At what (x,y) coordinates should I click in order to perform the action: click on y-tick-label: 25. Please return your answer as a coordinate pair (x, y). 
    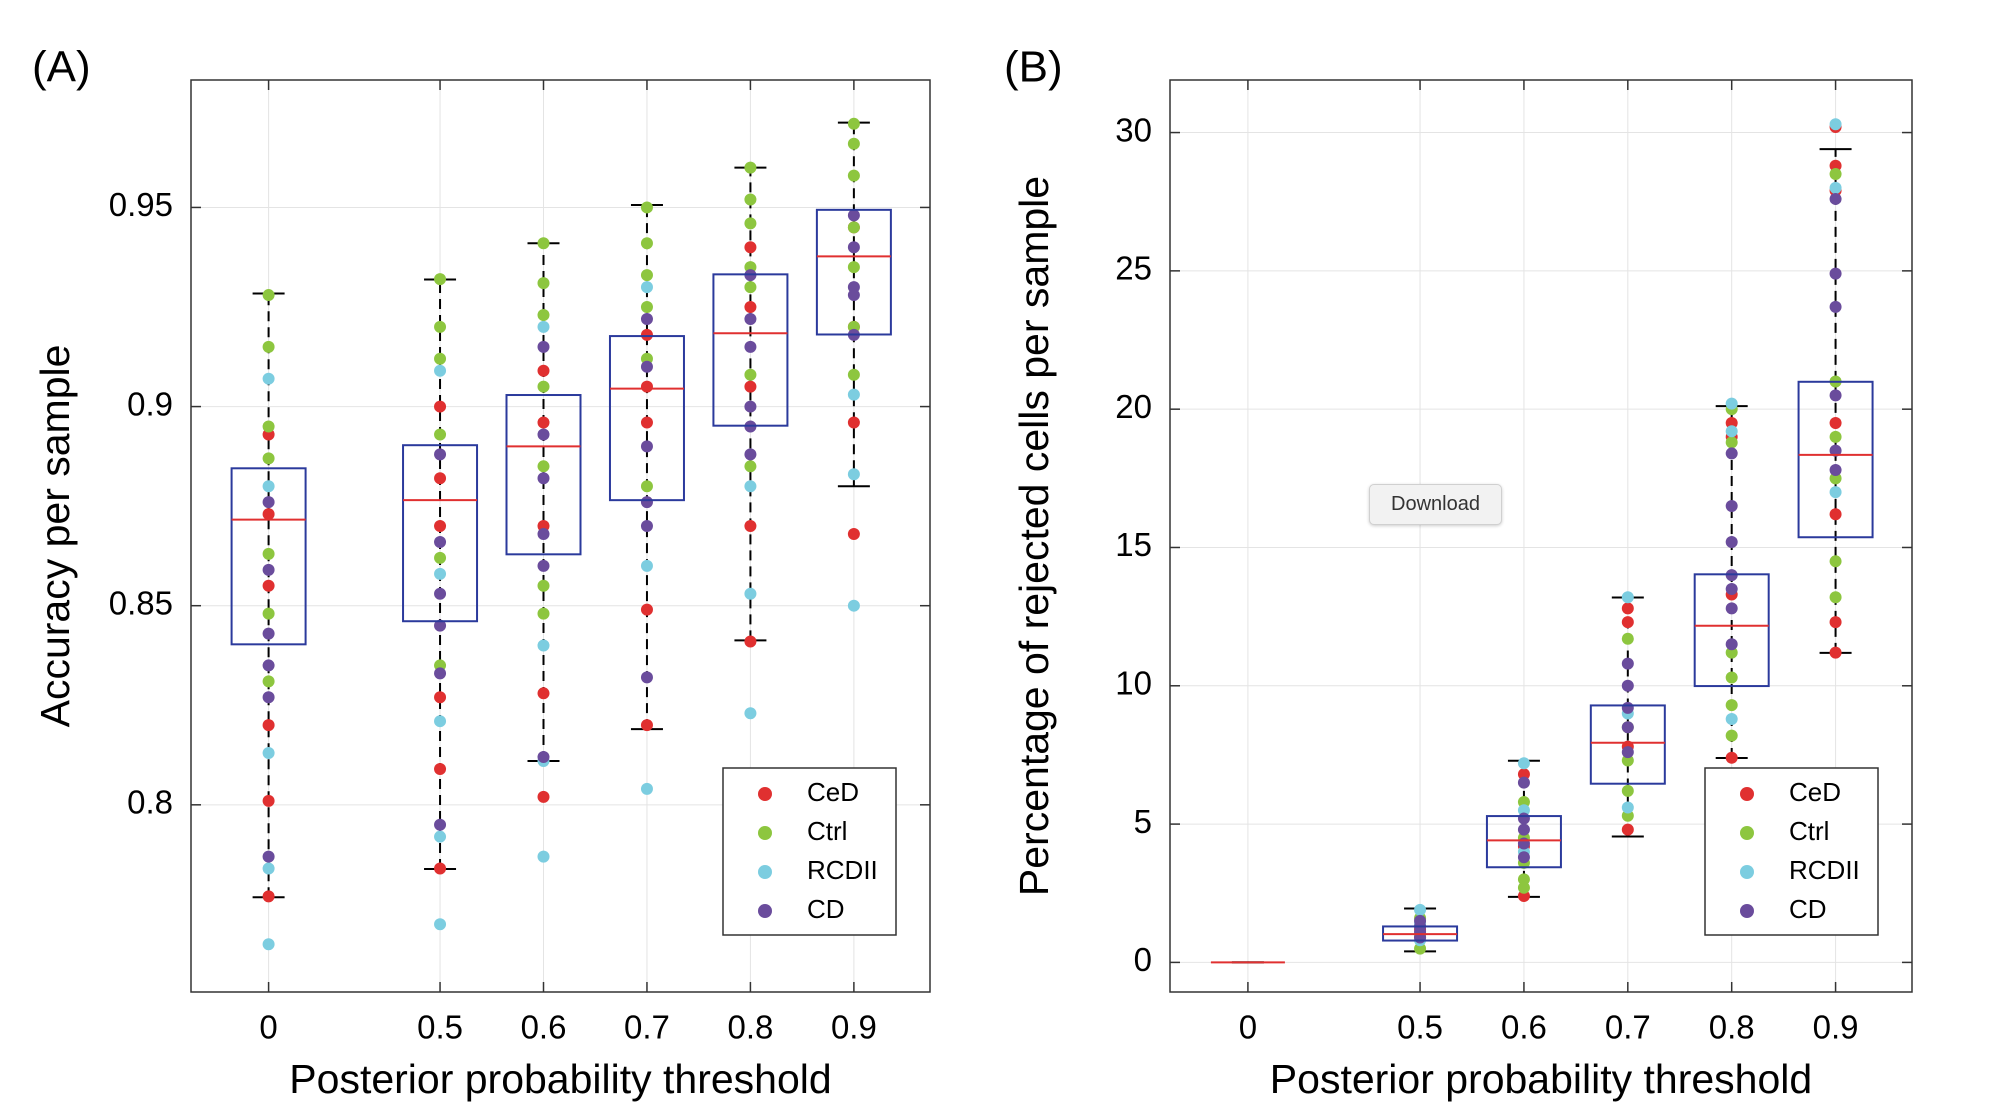
    Looking at the image, I should click on (1133, 268).